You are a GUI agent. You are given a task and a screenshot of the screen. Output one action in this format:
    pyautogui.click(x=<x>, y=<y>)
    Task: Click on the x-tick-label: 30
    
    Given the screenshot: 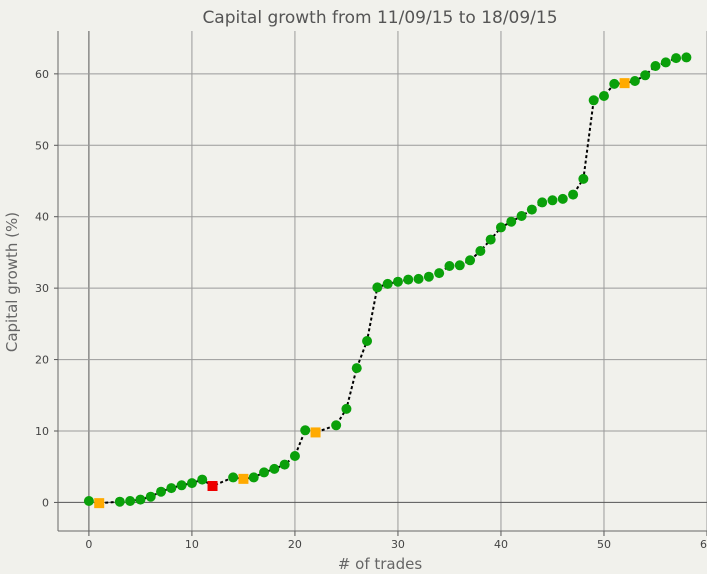 What is the action you would take?
    pyautogui.click(x=398, y=544)
    